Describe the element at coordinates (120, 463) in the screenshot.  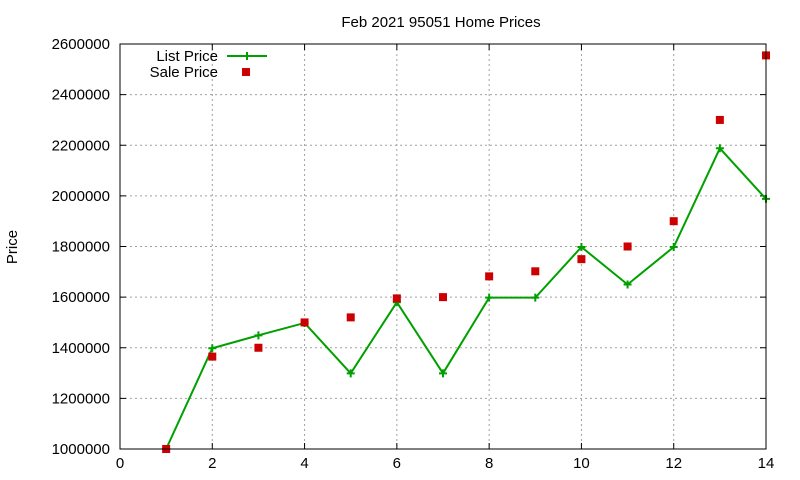
I see `x-tick-label: 0` at that location.